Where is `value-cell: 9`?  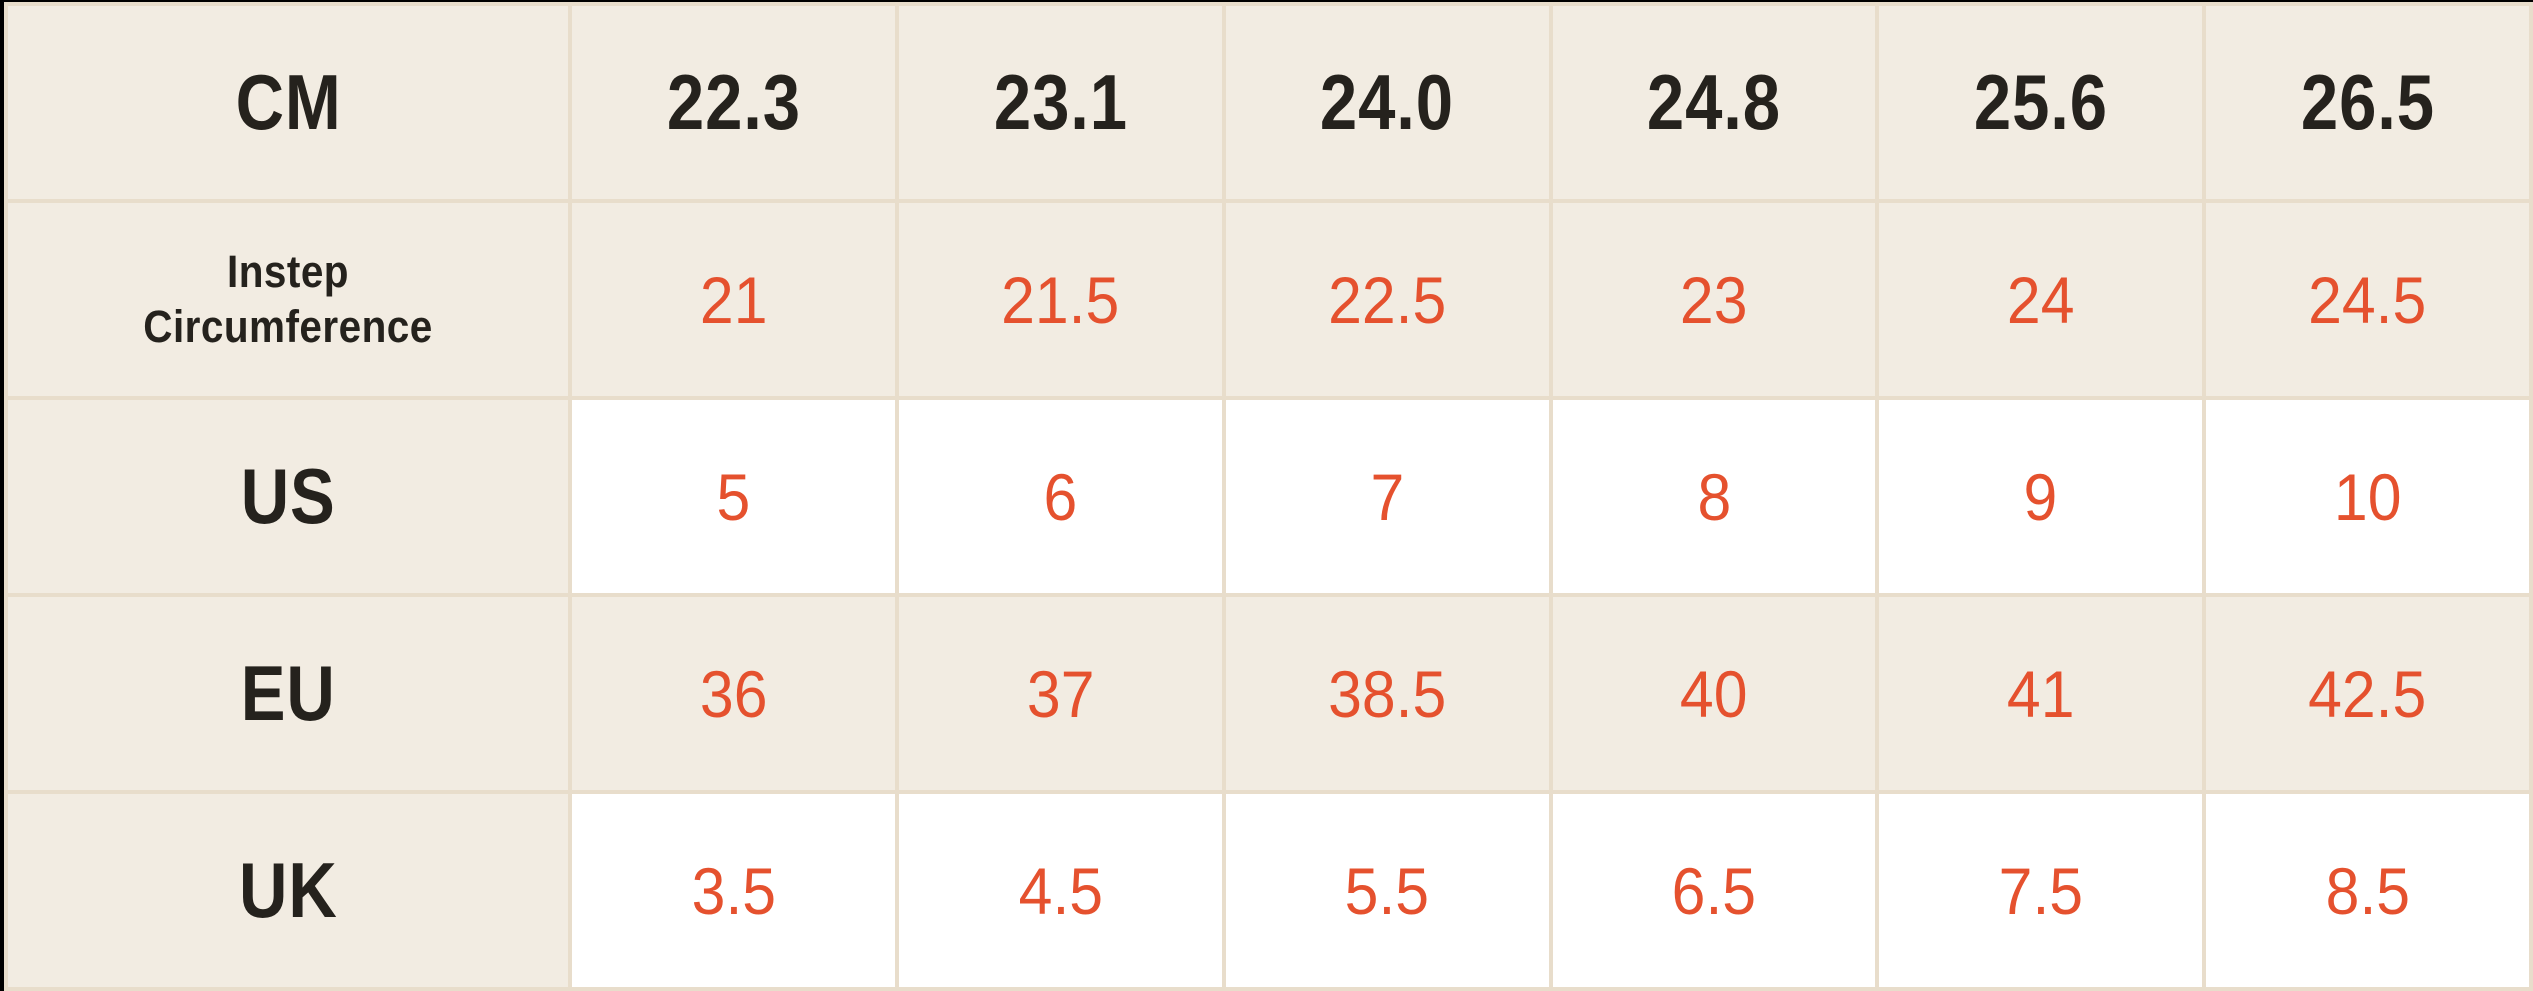 value-cell: 9 is located at coordinates (2040, 496).